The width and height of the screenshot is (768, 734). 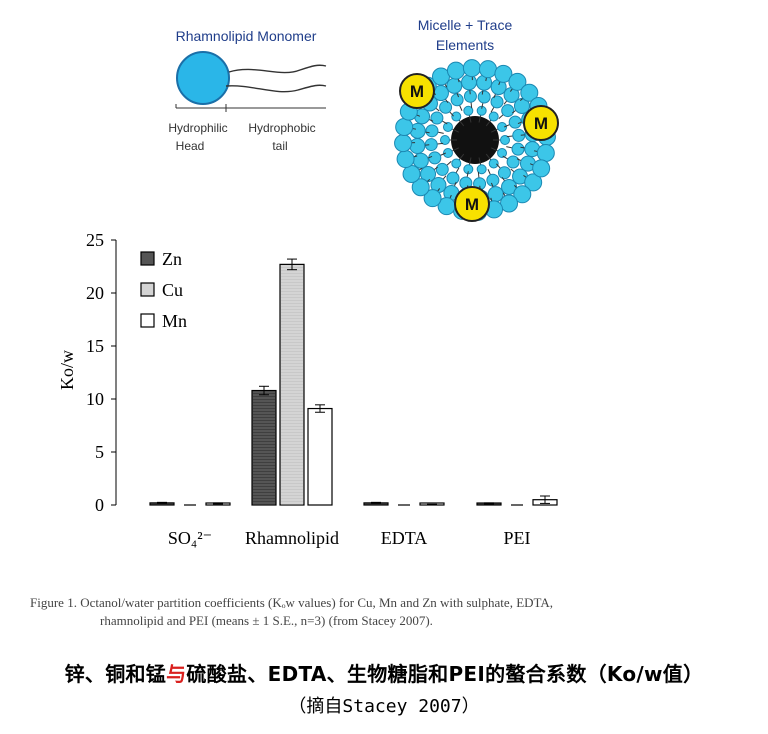 What do you see at coordinates (465, 45) in the screenshot?
I see `micelle-title-2: Elements` at bounding box center [465, 45].